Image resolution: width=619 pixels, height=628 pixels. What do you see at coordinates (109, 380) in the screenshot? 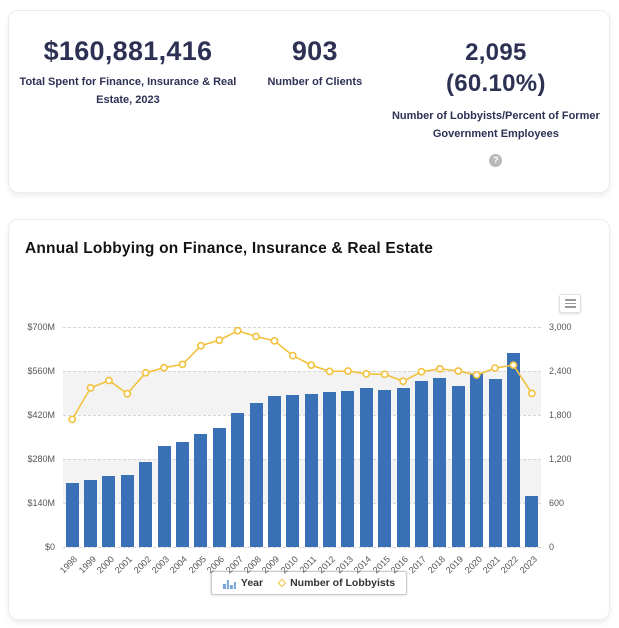
I see `line-marker-2000` at bounding box center [109, 380].